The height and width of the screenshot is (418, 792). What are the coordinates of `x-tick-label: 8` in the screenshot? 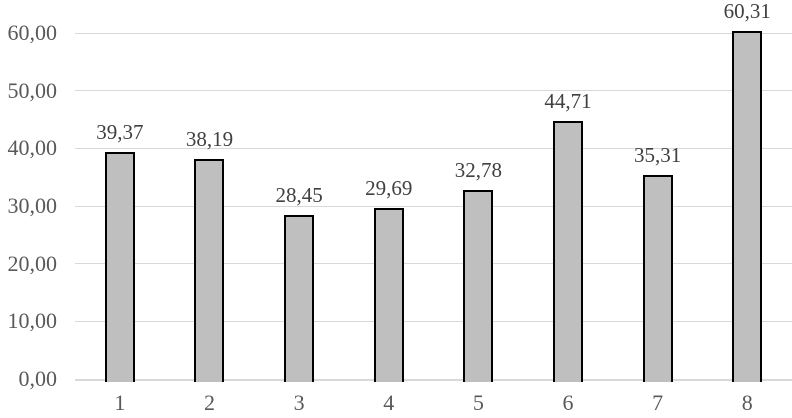 It's located at (747, 402).